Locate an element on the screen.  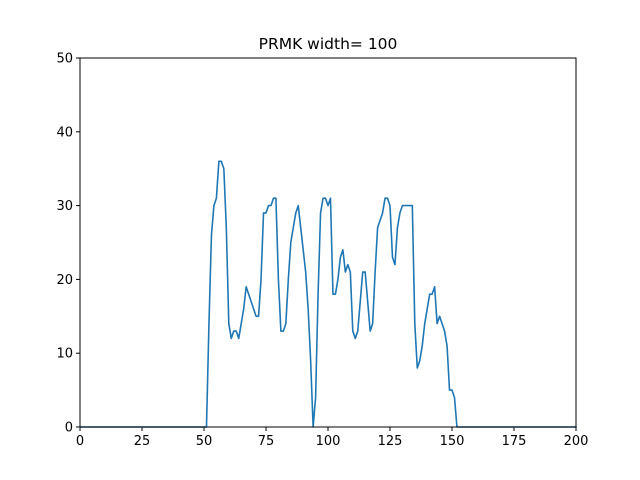
x-tick-label: 50 is located at coordinates (204, 441).